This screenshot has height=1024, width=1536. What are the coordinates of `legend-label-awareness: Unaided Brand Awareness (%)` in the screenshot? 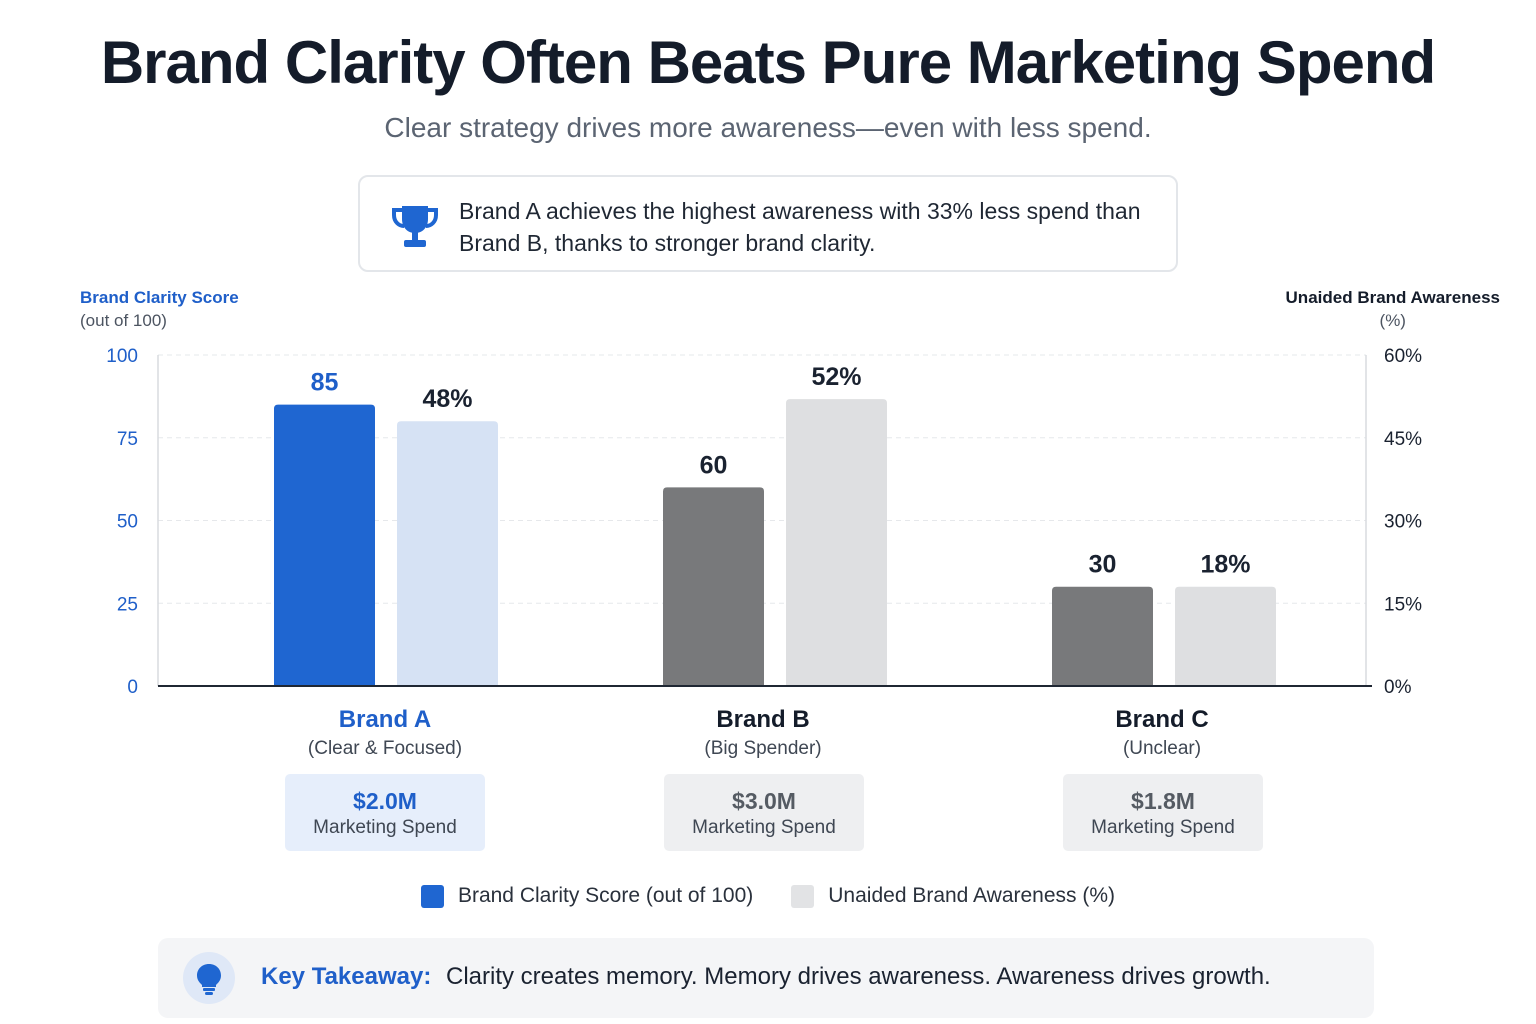 It's located at (972, 895).